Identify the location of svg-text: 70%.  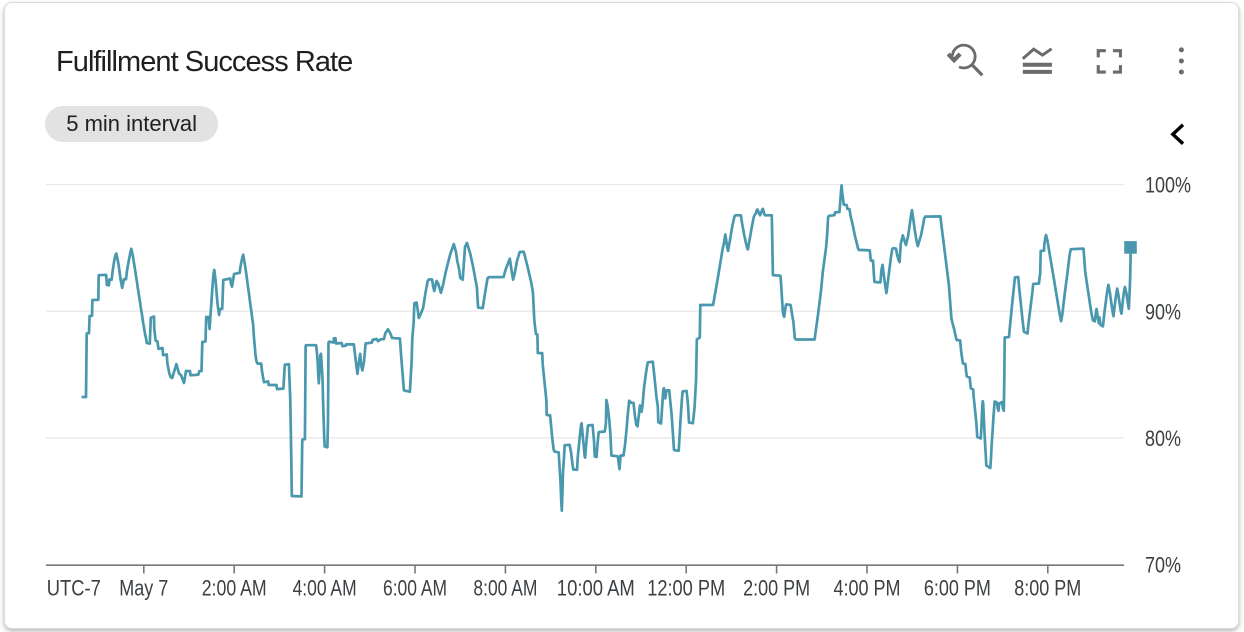
(1163, 565).